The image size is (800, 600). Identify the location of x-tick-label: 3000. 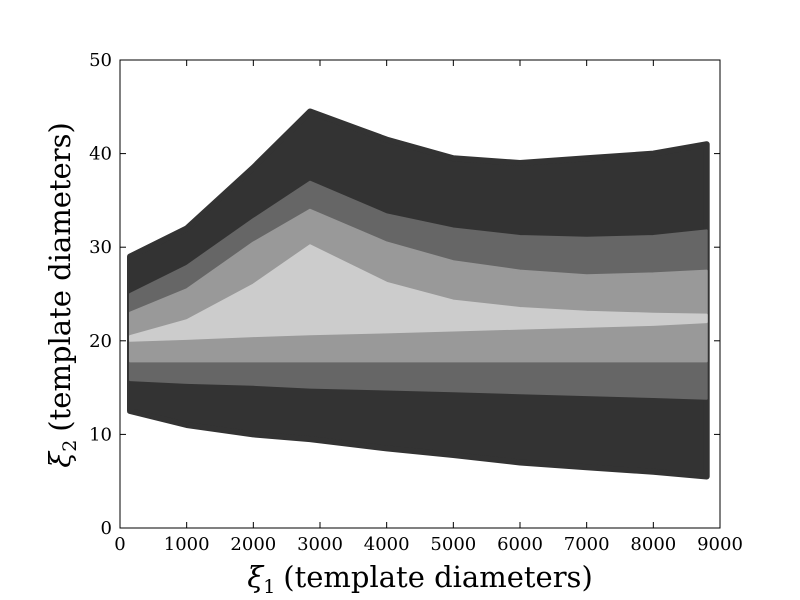
(320, 544).